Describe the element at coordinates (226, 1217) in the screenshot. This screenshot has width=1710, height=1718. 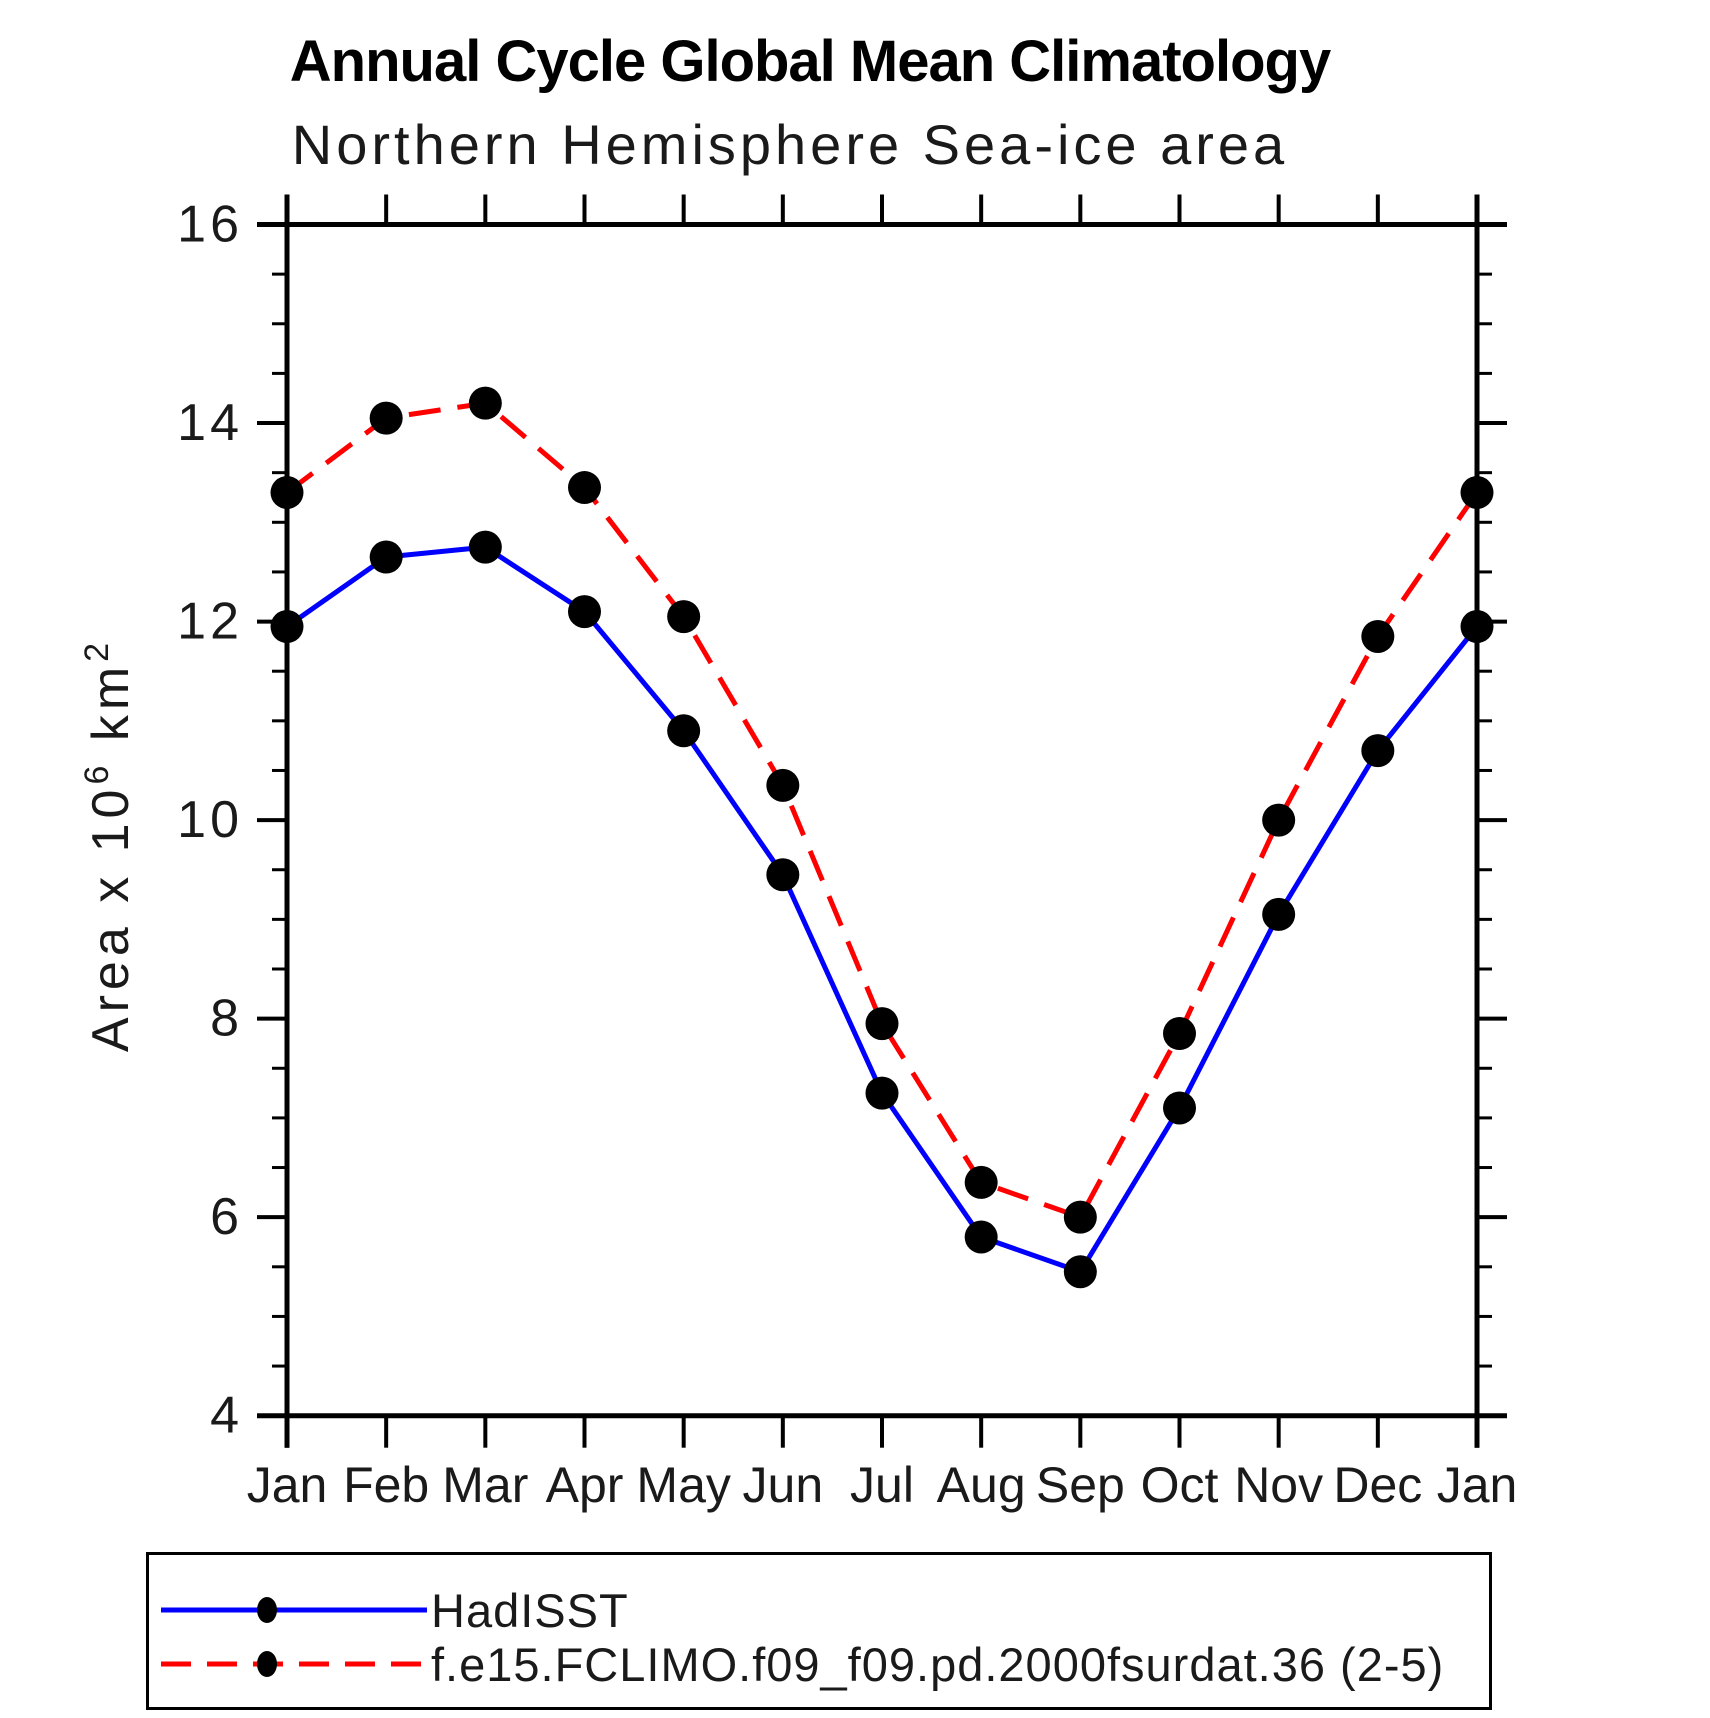
I see `y-tick-label: 6` at that location.